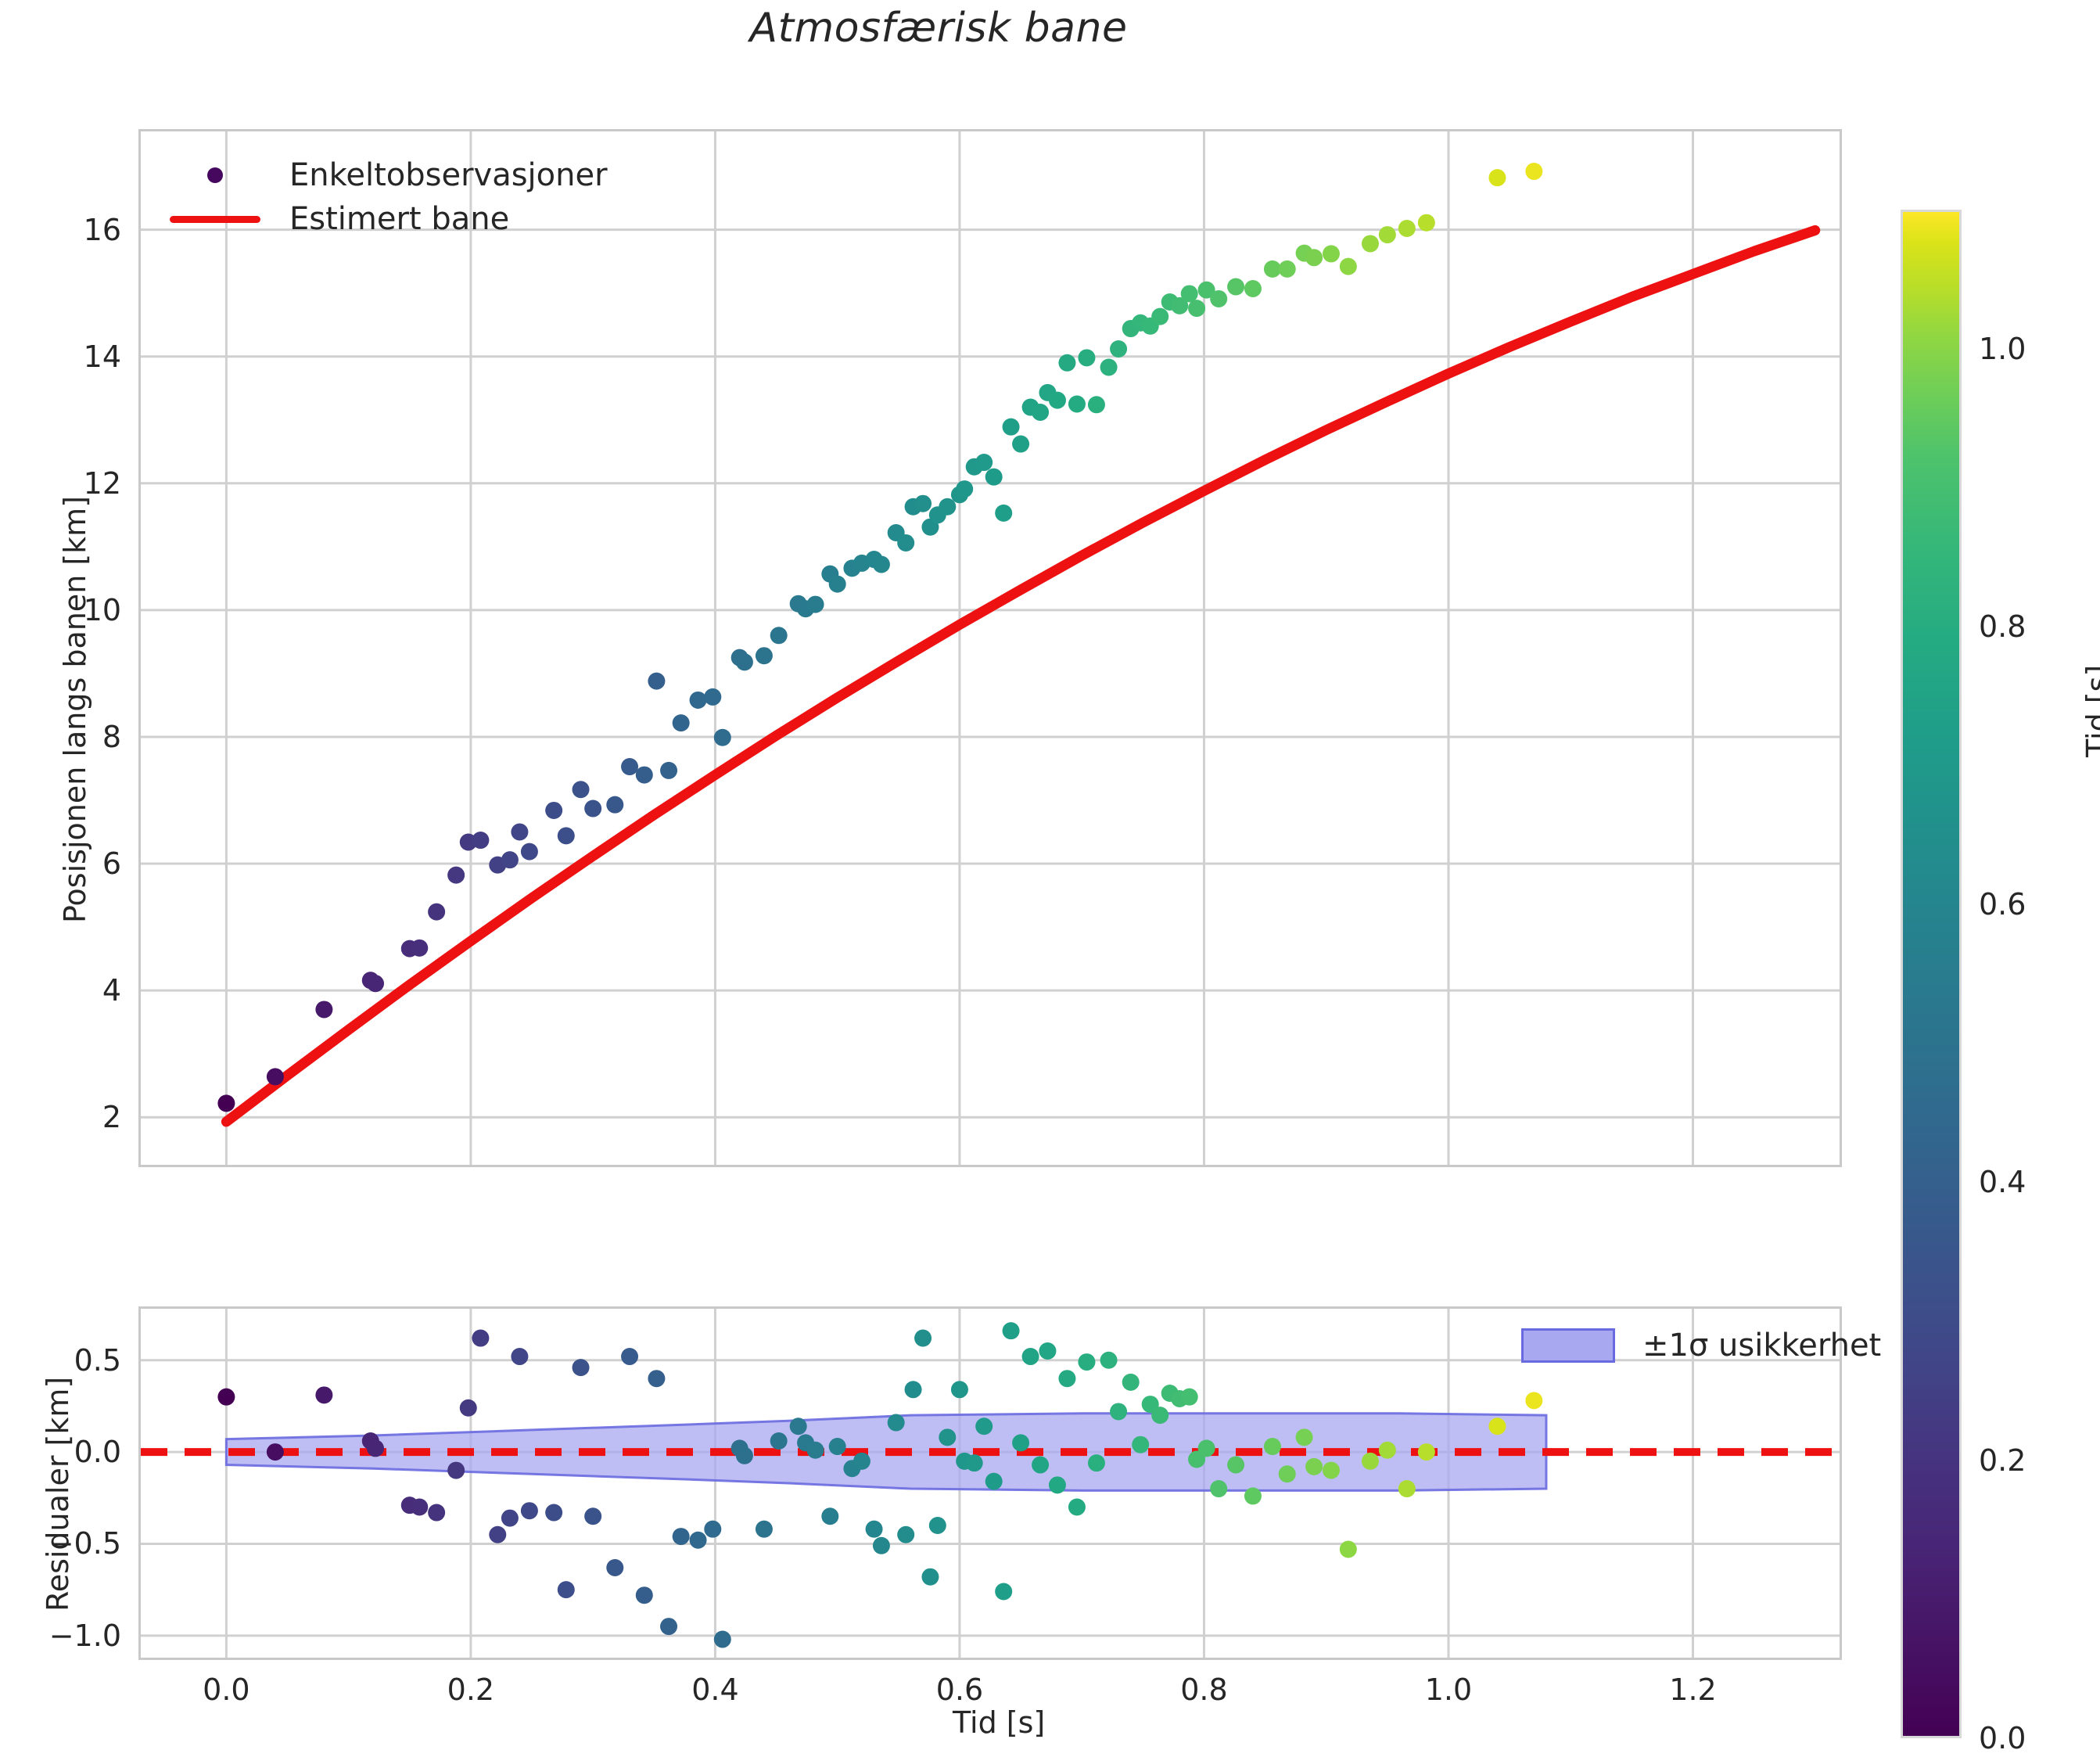 This screenshot has width=2100, height=1757. I want to click on colorbar-tick-label: 0.6, so click(2002, 905).